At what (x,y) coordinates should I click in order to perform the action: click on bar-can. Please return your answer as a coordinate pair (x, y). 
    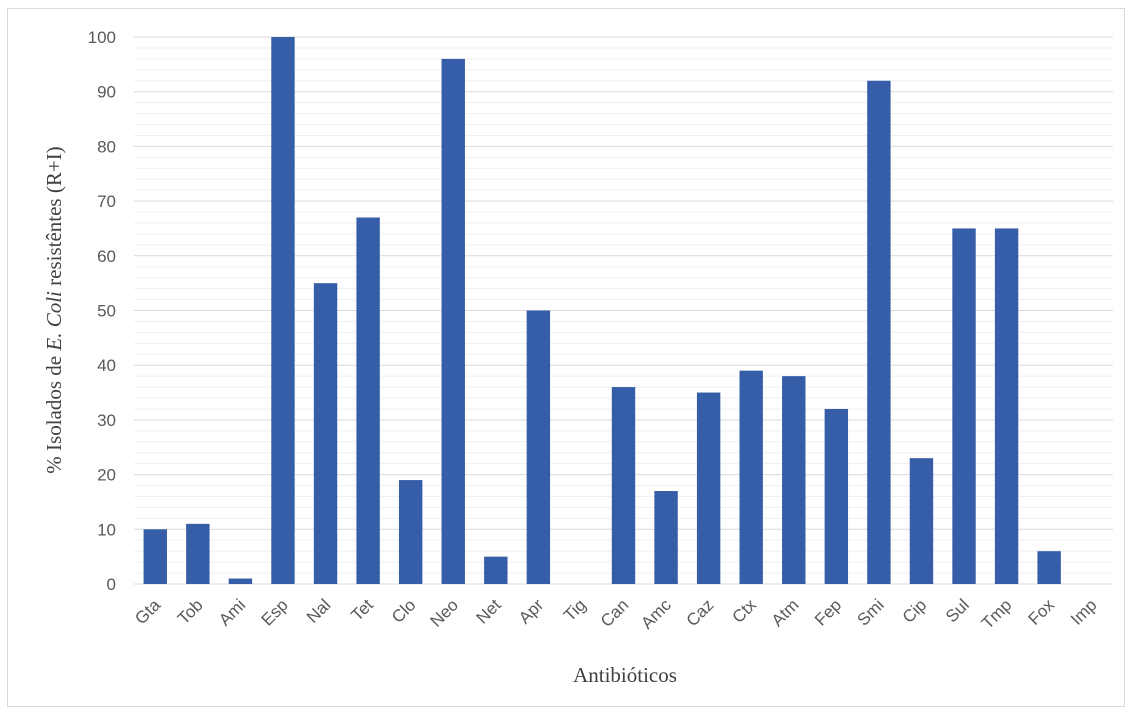
    Looking at the image, I should click on (623, 485).